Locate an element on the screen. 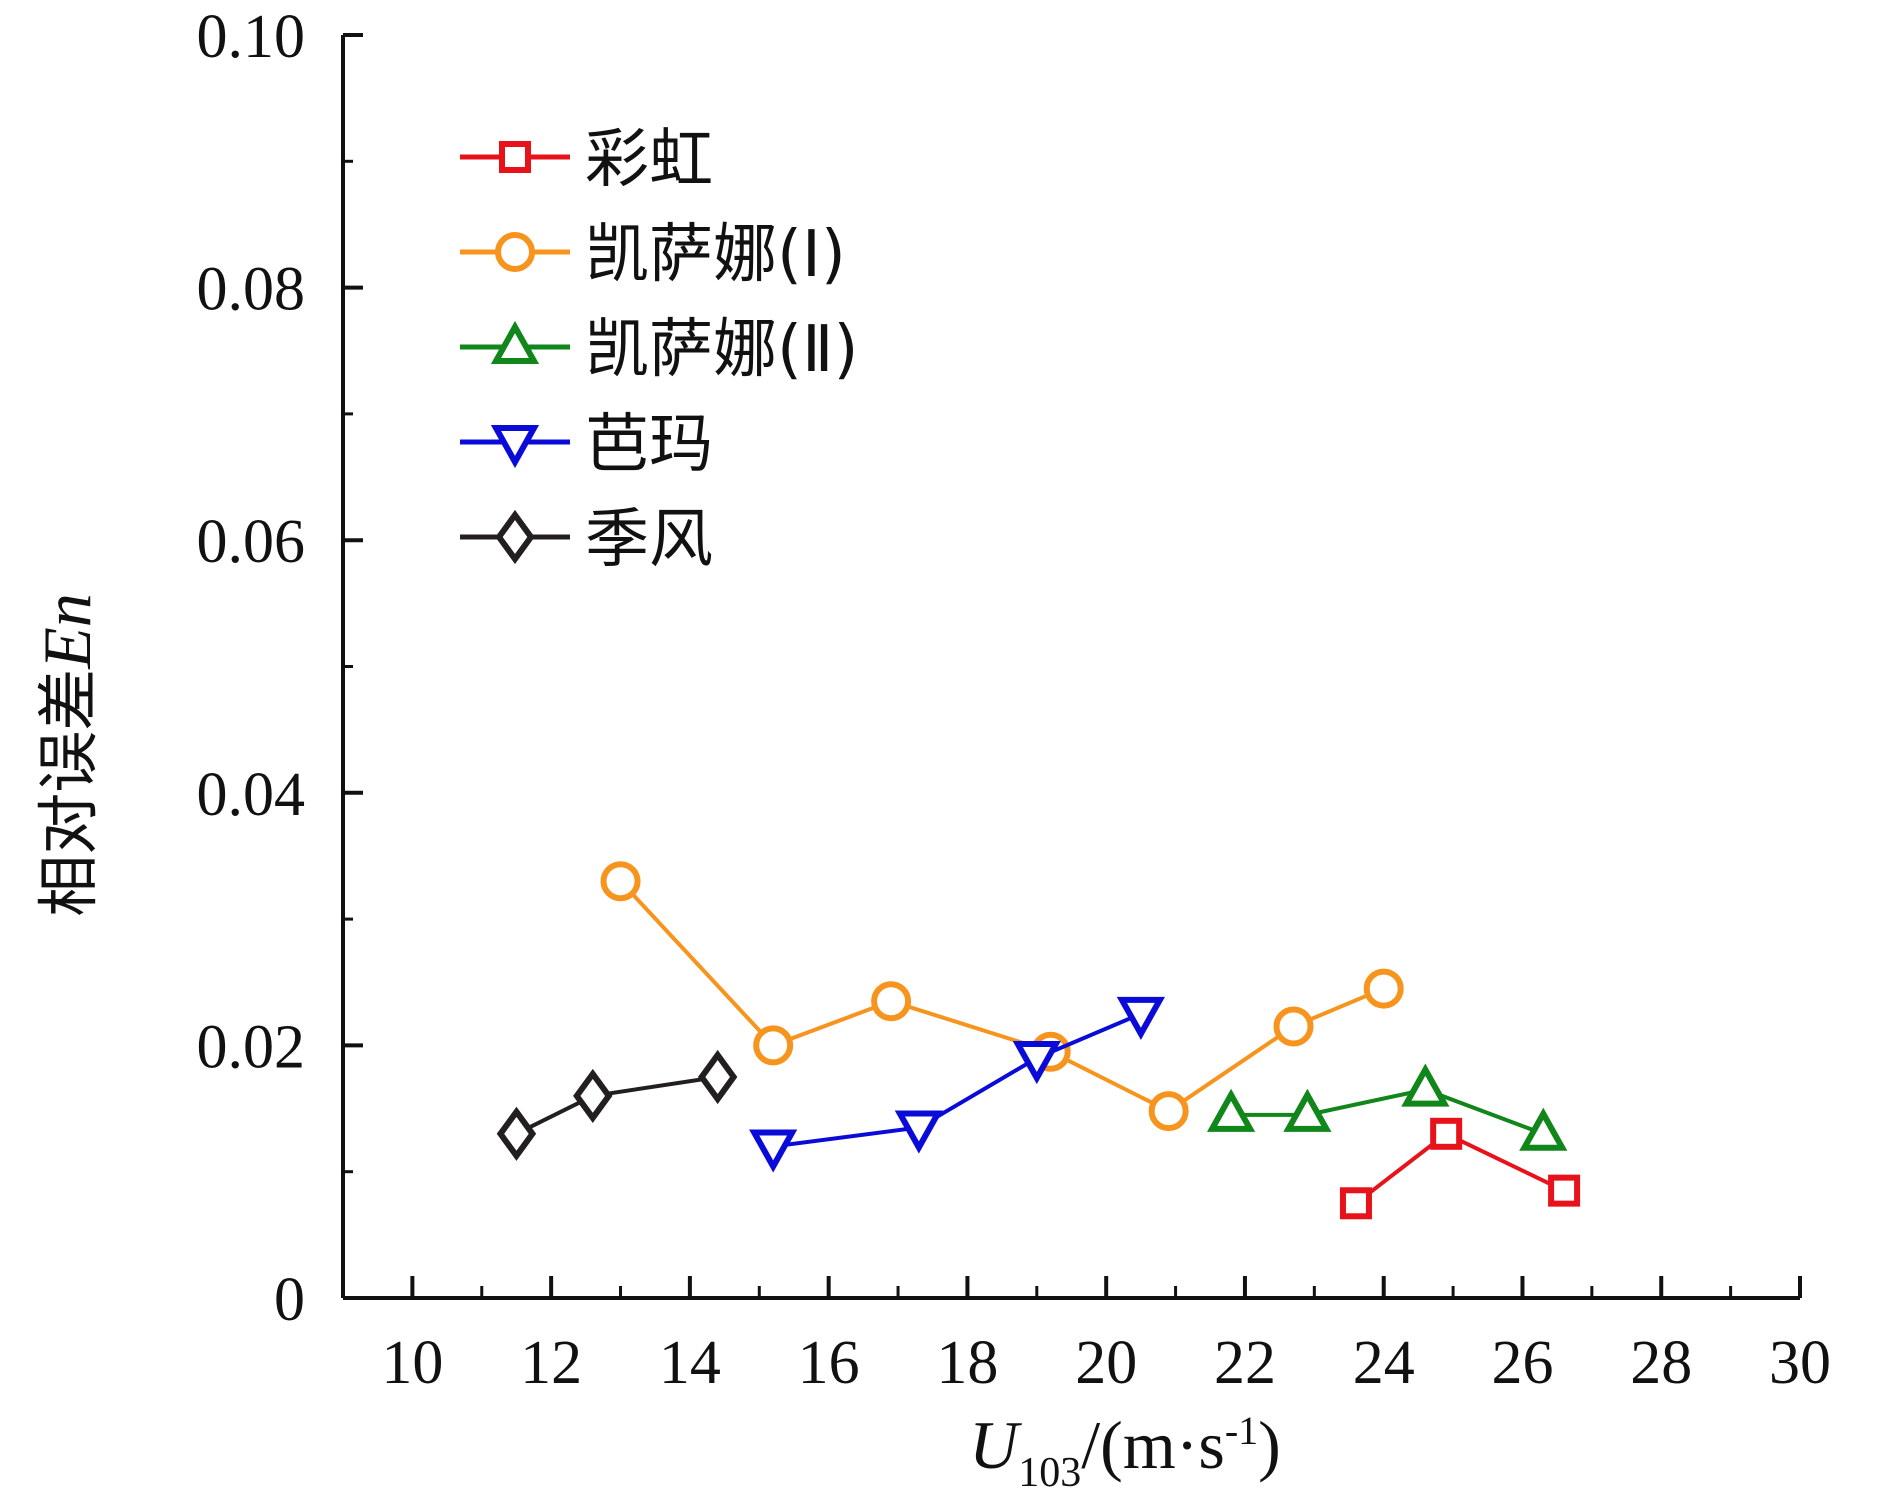 The width and height of the screenshot is (1892, 1510). legend-label: 季风 is located at coordinates (649, 540).